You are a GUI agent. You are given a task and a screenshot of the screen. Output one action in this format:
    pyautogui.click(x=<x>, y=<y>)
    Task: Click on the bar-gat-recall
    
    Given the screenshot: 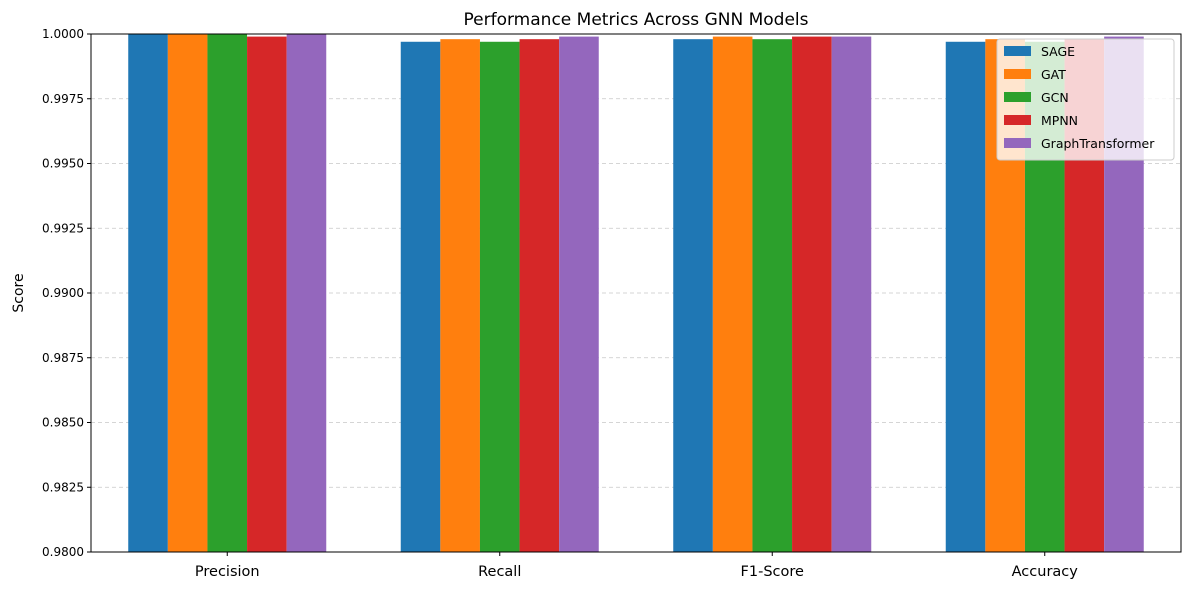 What is the action you would take?
    pyautogui.click(x=460, y=296)
    